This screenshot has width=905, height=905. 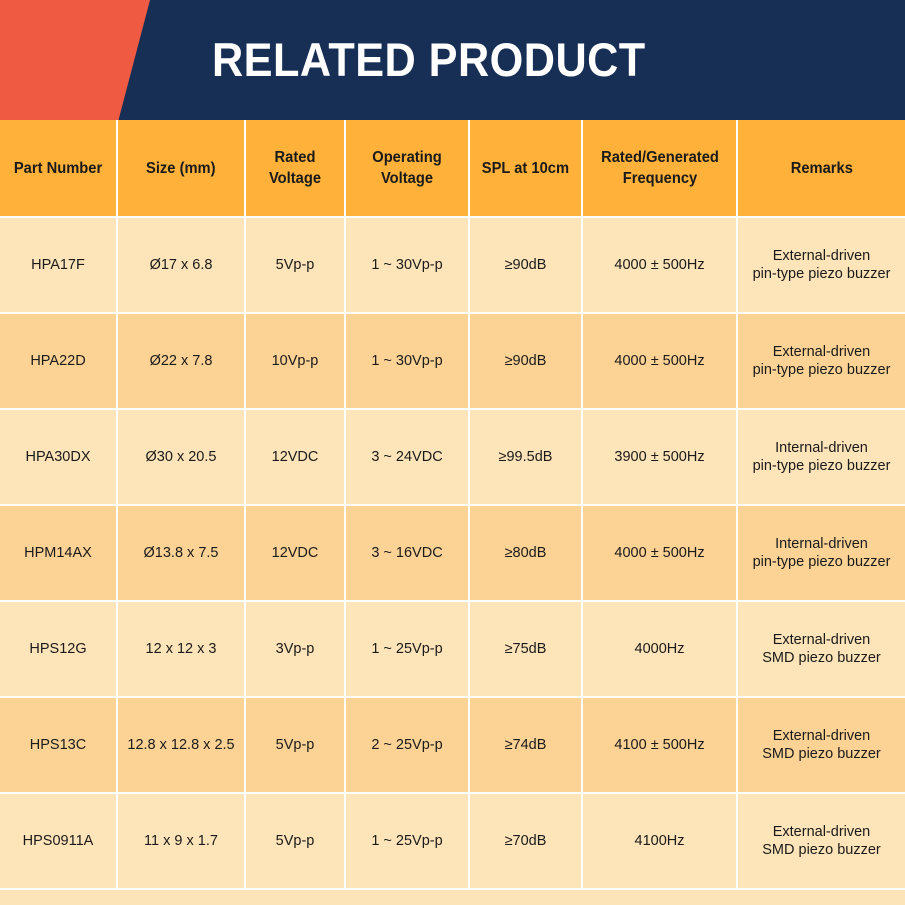 What do you see at coordinates (295, 169) in the screenshot?
I see `column-header-rated-voltage: Rated Voltage` at bounding box center [295, 169].